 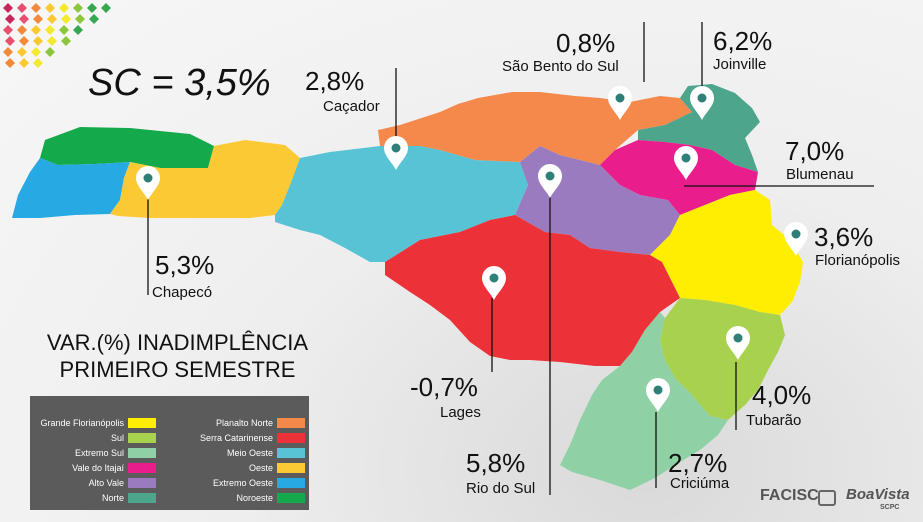 What do you see at coordinates (249, 453) in the screenshot?
I see `legend-label: Meio Oeste` at bounding box center [249, 453].